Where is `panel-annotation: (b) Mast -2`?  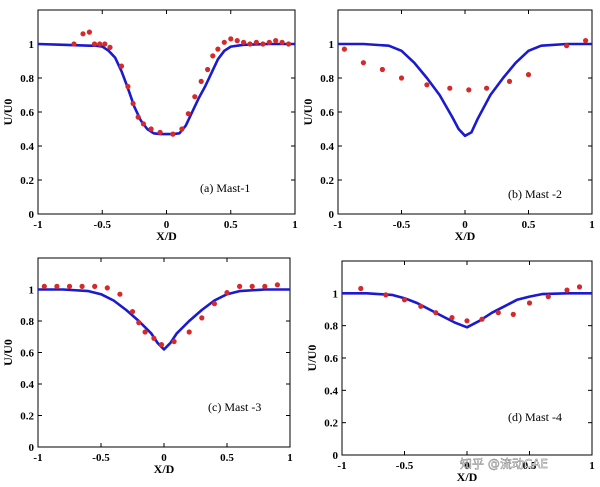
panel-annotation: (b) Mast -2 is located at coordinates (535, 194).